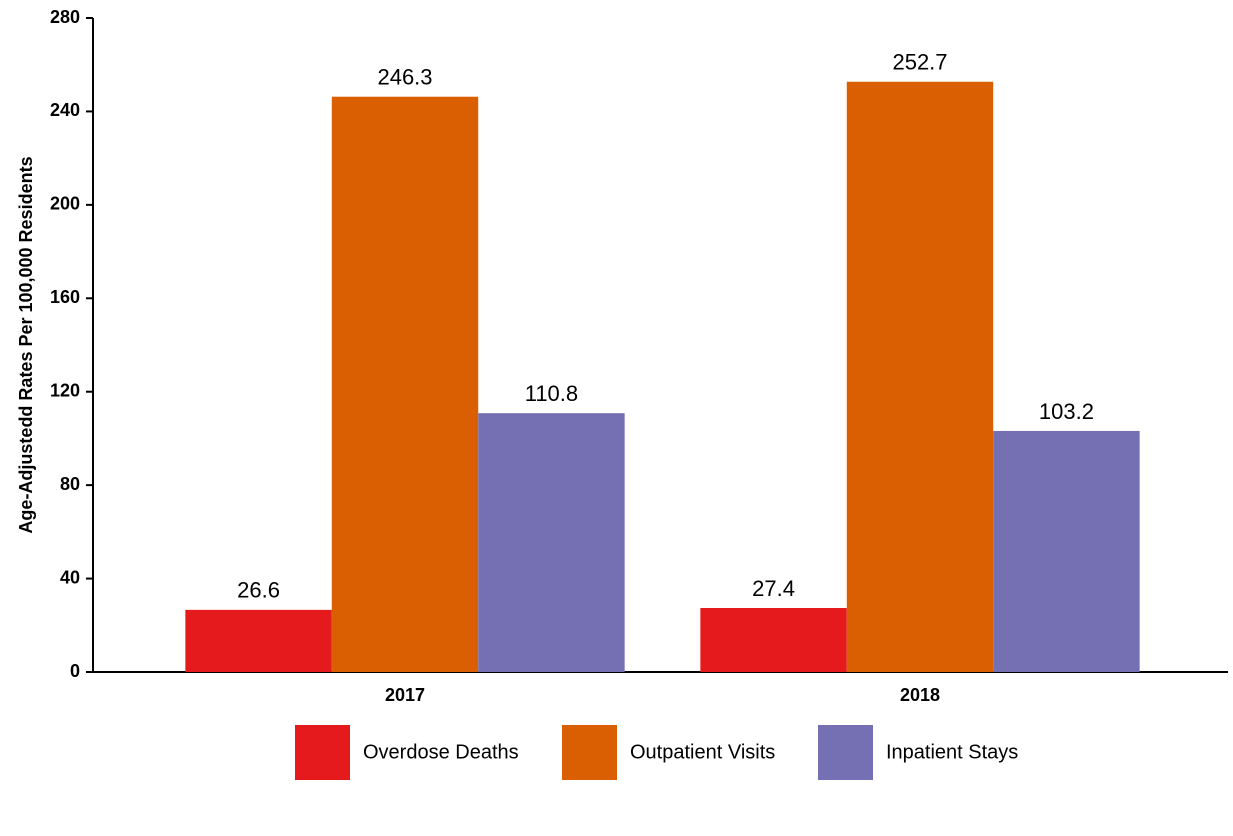 The width and height of the screenshot is (1233, 836). What do you see at coordinates (70, 484) in the screenshot?
I see `y-tick-label: 80` at bounding box center [70, 484].